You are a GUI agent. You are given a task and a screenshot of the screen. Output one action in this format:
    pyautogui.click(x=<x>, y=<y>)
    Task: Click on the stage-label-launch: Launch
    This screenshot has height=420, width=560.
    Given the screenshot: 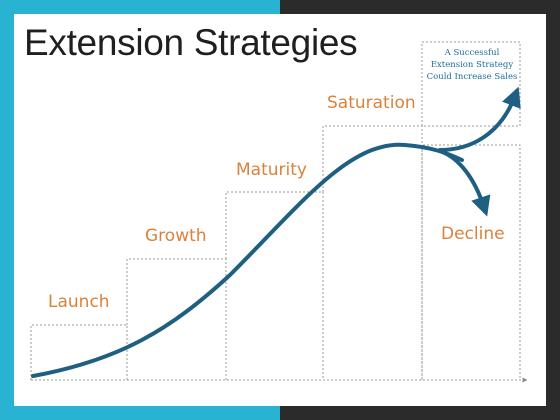 What is the action you would take?
    pyautogui.click(x=79, y=302)
    